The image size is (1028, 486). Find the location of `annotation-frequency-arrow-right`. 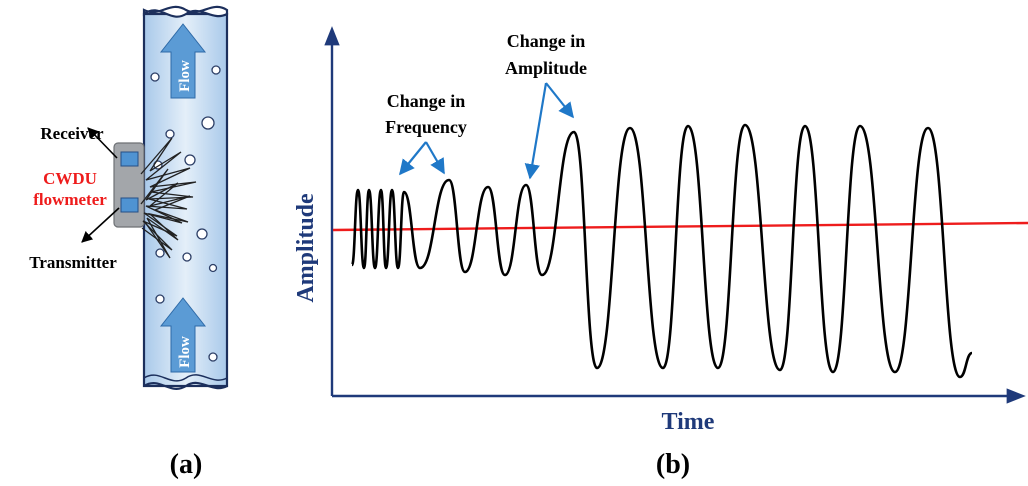

annotation-frequency-arrow-right is located at coordinates (435, 158).